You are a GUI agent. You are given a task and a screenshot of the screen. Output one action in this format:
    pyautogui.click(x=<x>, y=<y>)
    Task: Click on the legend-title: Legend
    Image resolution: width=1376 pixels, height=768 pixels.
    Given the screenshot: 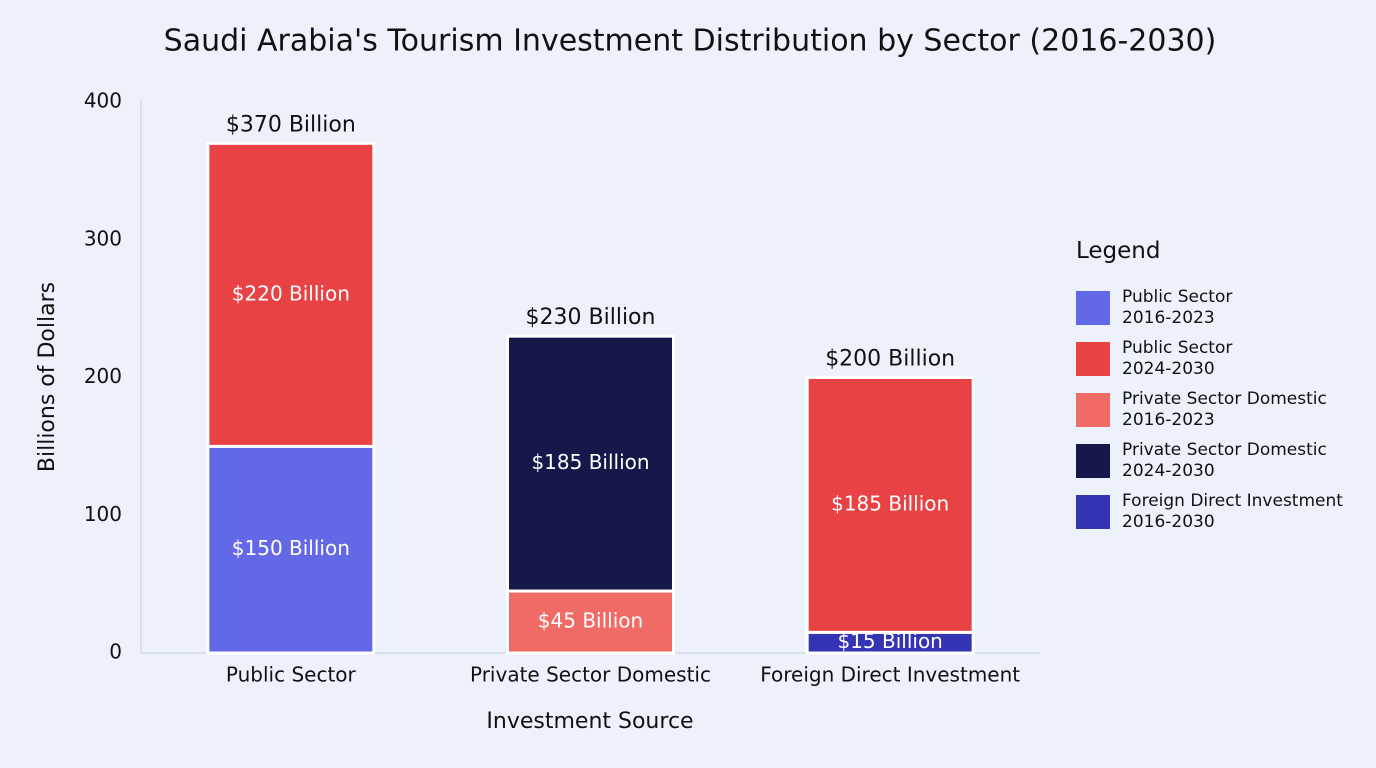 What is the action you would take?
    pyautogui.click(x=1118, y=251)
    